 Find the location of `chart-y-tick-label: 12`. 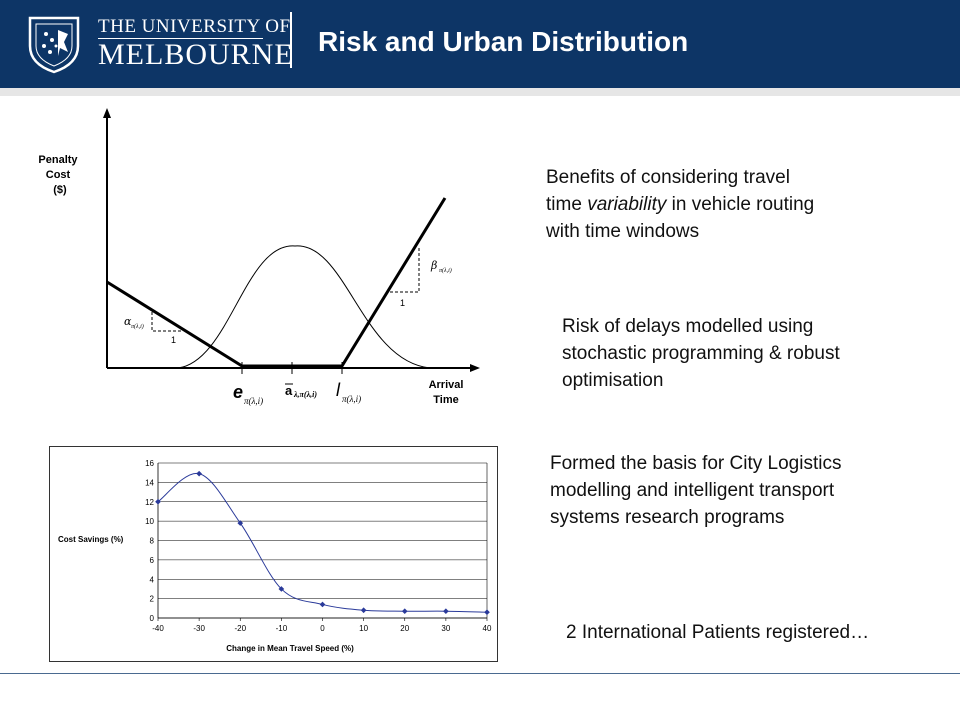

chart-y-tick-label: 12 is located at coordinates (149, 502).